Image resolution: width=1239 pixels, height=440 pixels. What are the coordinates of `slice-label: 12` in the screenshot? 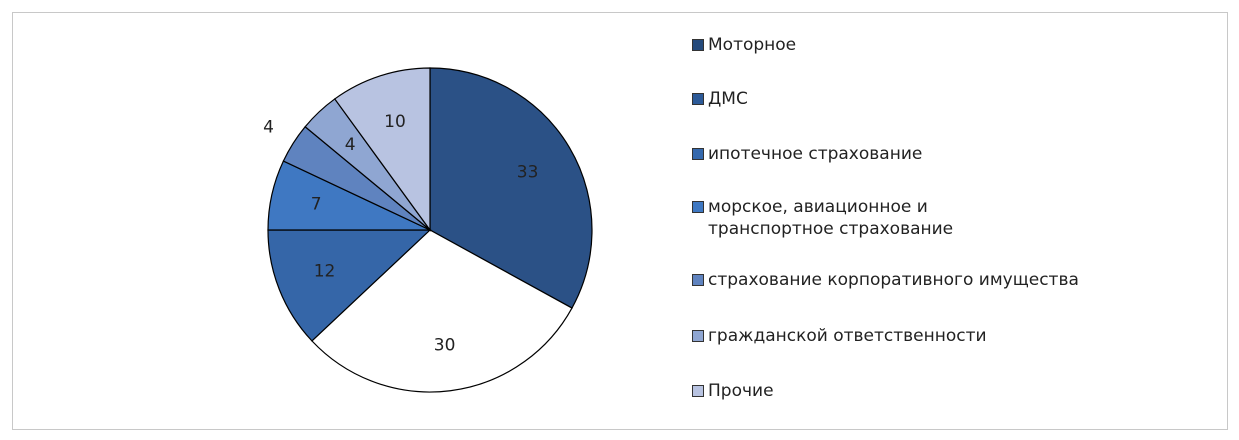 It's located at (325, 272).